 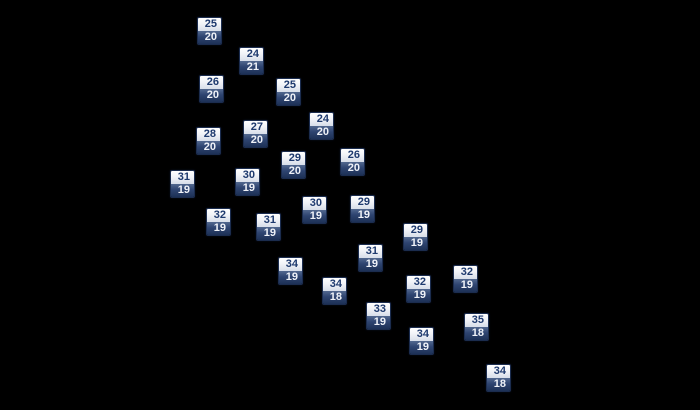 I want to click on temp-badge: 28 20, so click(x=208, y=141).